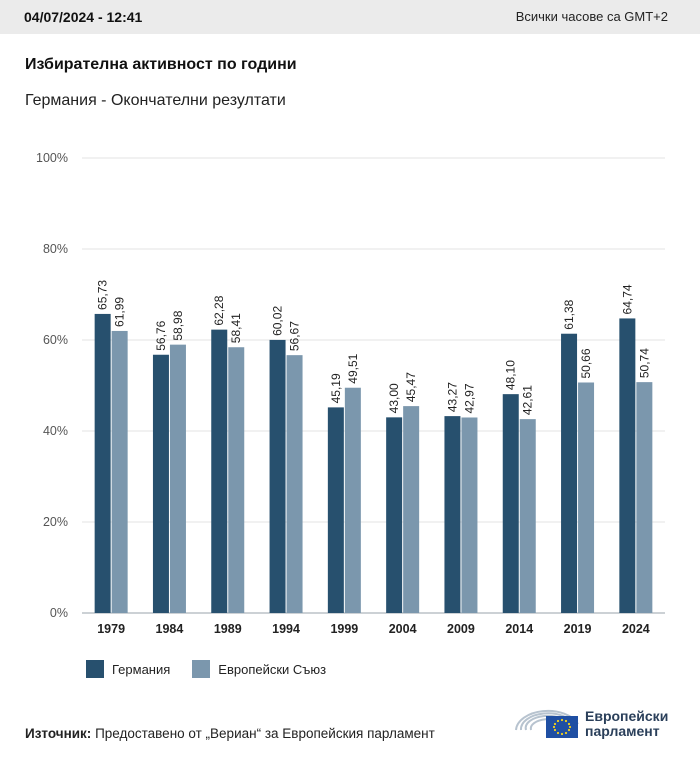  What do you see at coordinates (586, 363) in the screenshot?
I see `data-label: 50,66` at bounding box center [586, 363].